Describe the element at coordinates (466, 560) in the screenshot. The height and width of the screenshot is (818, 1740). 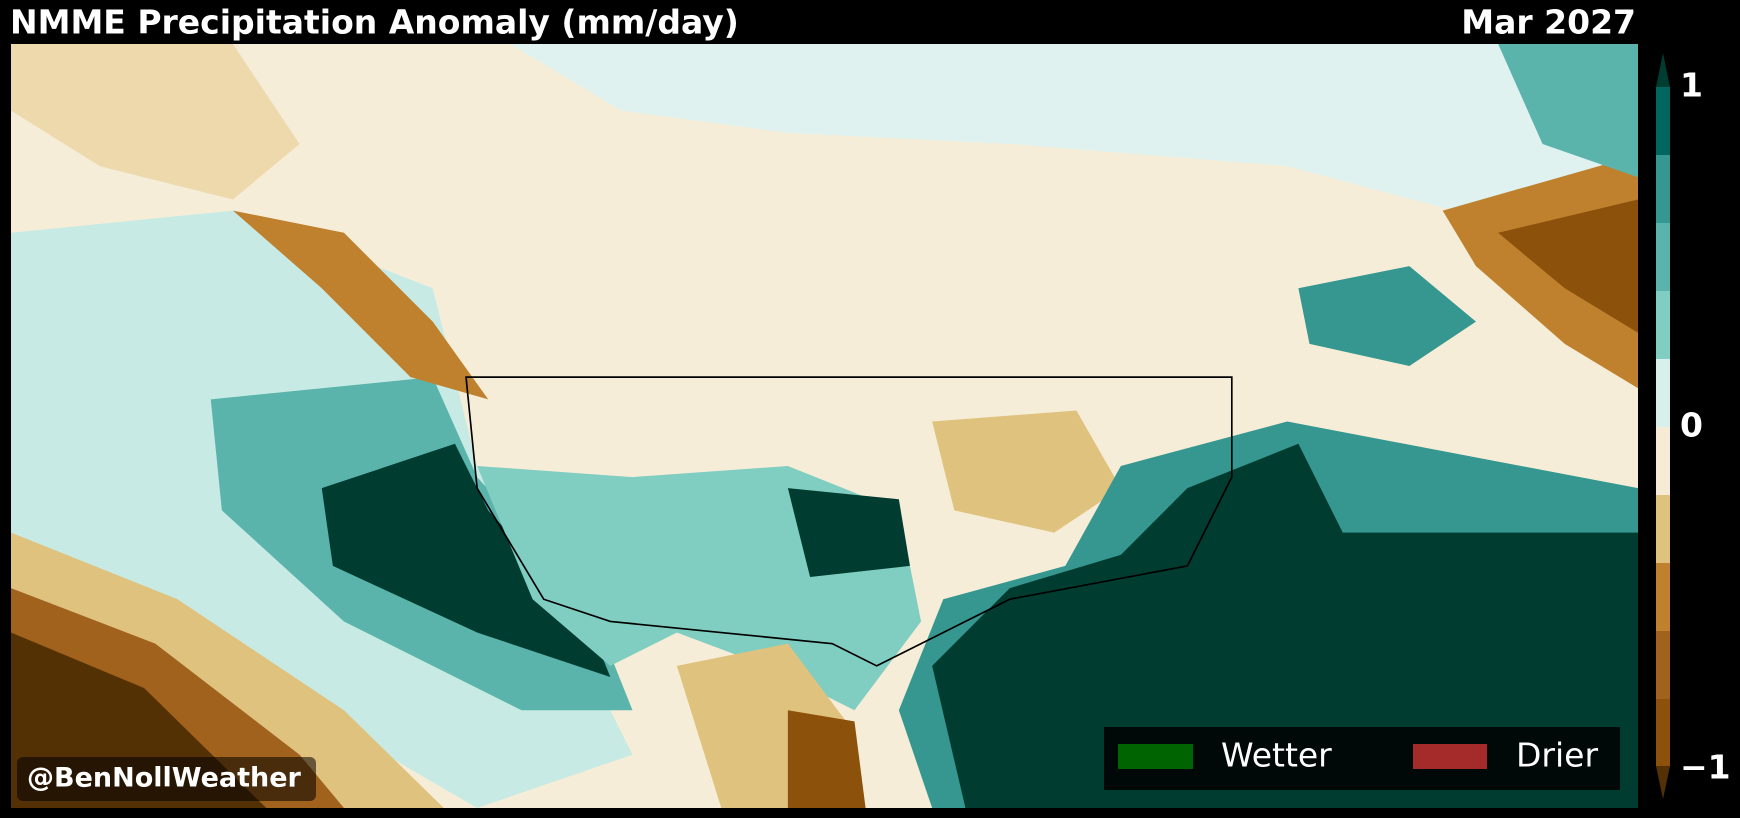
I see `pacific-dark` at that location.